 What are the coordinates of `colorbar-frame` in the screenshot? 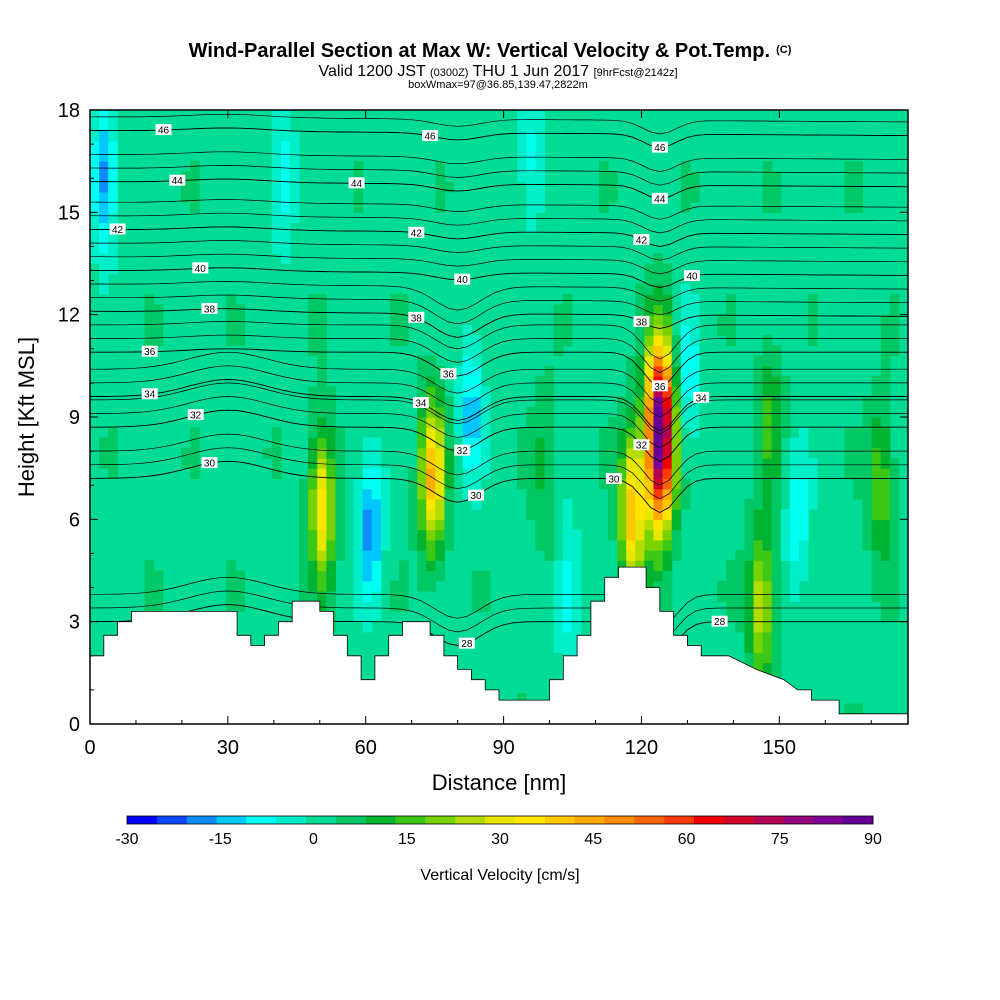 It's located at (500, 820).